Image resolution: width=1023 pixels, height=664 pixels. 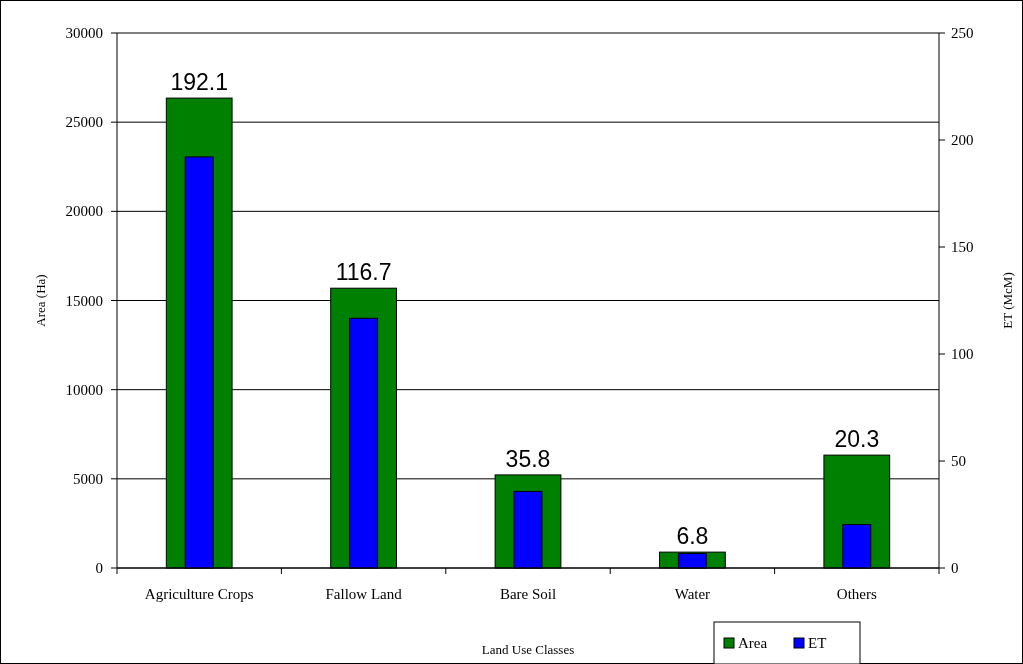 What do you see at coordinates (199, 82) in the screenshot?
I see `data-label: 192.1` at bounding box center [199, 82].